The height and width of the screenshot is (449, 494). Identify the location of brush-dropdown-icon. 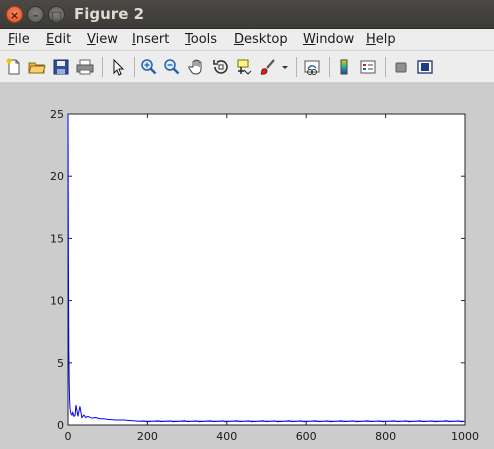
(285, 67).